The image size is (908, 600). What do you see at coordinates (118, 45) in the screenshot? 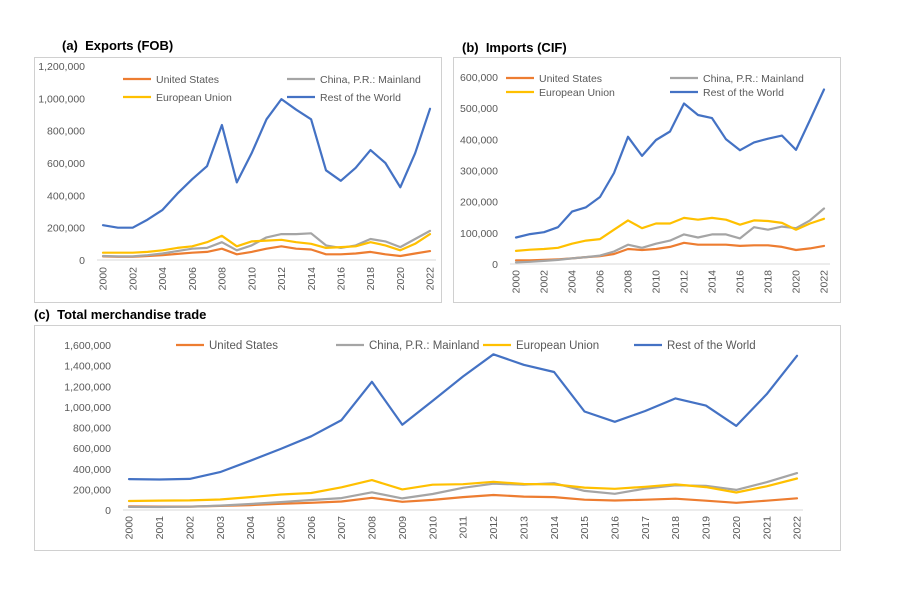
I see `panel-a-title: (a) Exports (FOB)` at bounding box center [118, 45].